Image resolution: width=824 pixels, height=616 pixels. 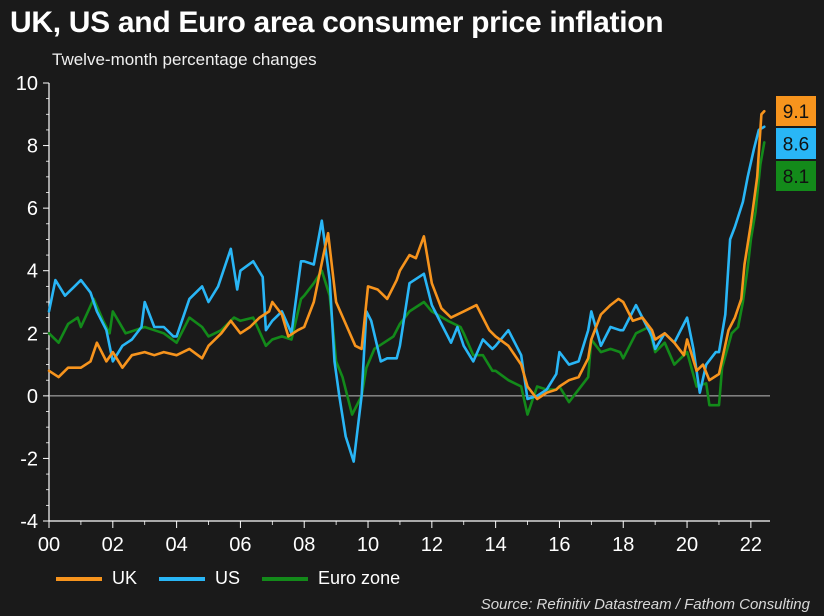 What do you see at coordinates (125, 578) in the screenshot?
I see `legend-label-uk: UK` at bounding box center [125, 578].